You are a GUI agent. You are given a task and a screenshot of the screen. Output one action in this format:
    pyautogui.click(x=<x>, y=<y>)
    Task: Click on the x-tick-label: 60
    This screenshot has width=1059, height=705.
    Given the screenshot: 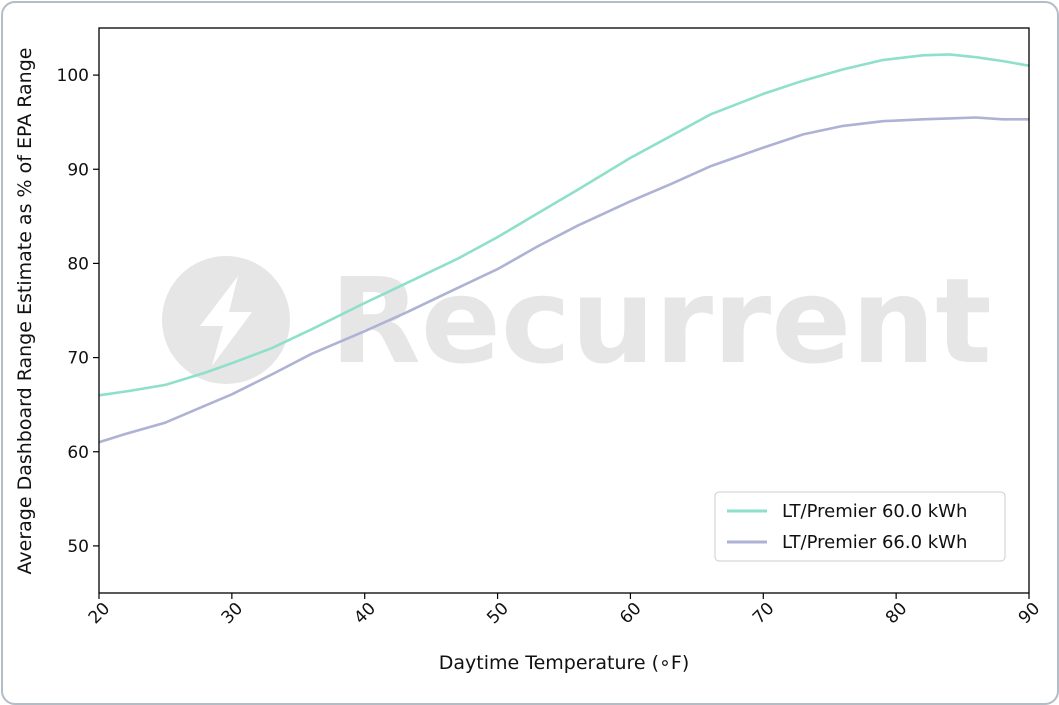 What is the action you would take?
    pyautogui.click(x=630, y=613)
    